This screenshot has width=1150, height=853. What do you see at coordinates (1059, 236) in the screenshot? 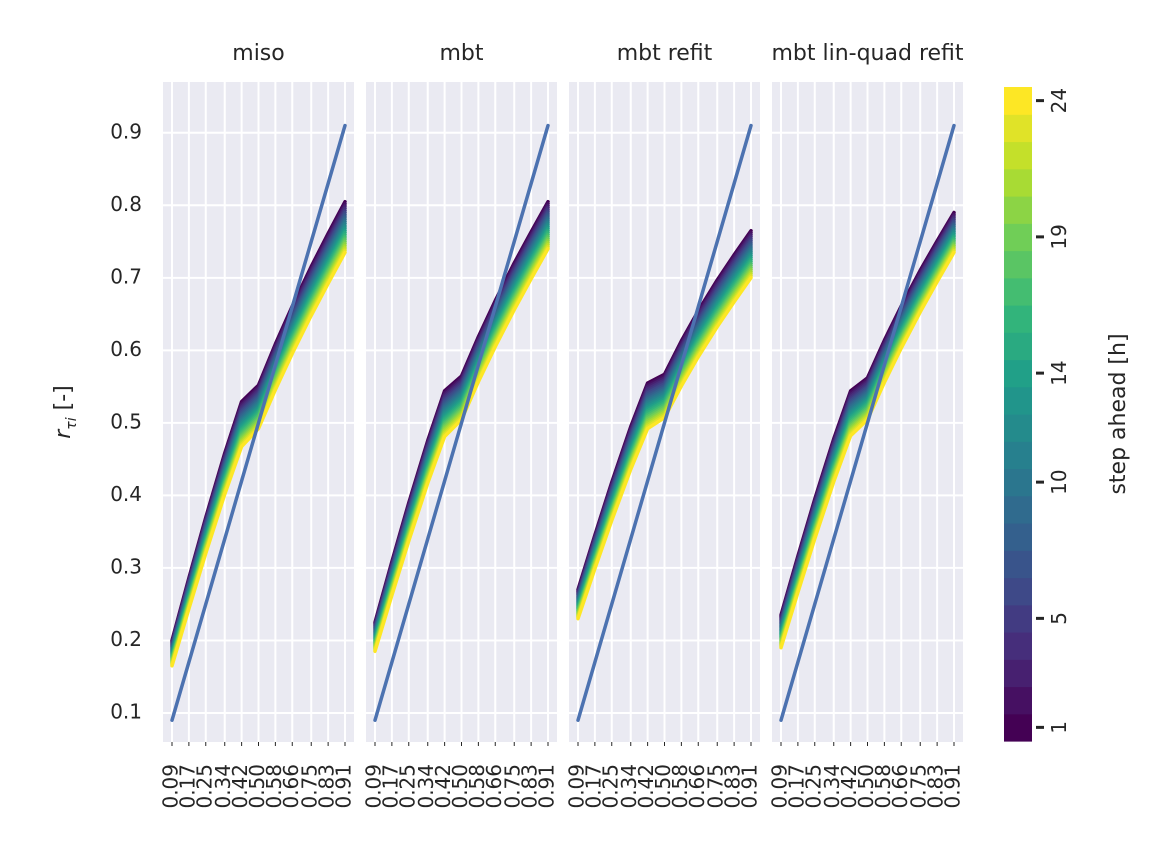
I see `colorbar-tick-label: 19` at bounding box center [1059, 236].